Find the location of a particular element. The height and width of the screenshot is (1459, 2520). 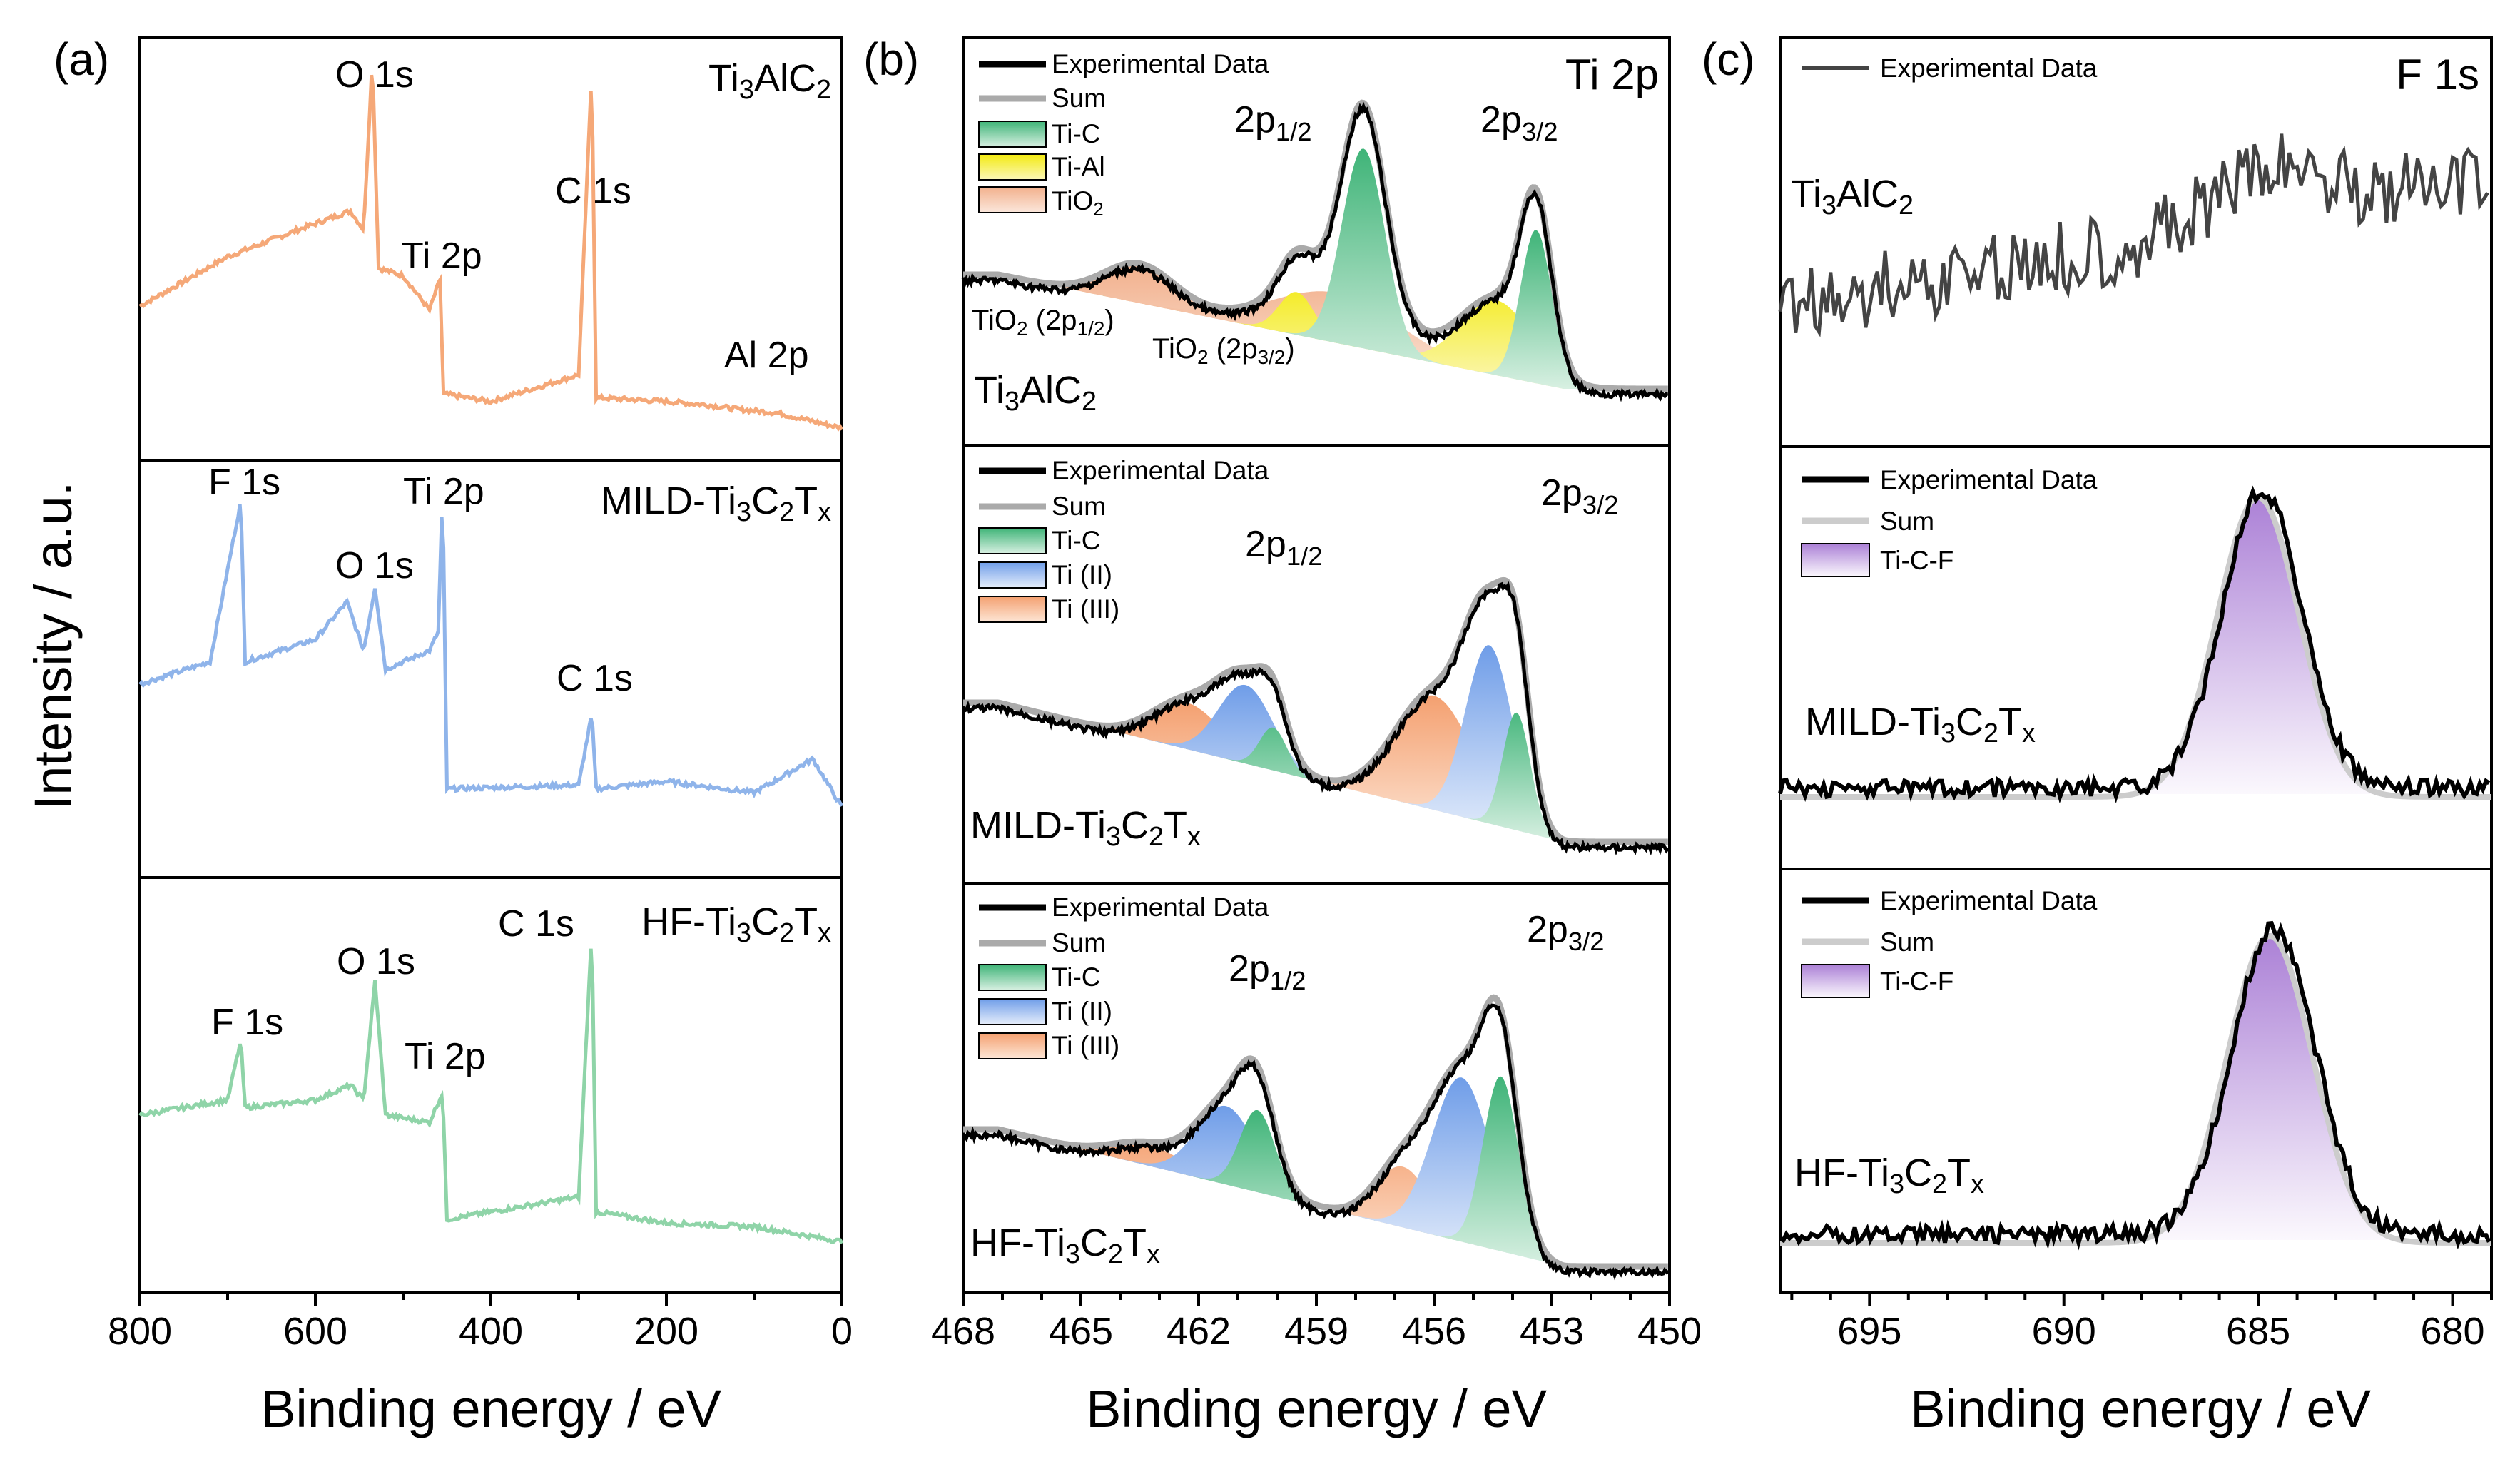

peak-label-b1-2p32: 2p3/2 is located at coordinates (1579, 495).